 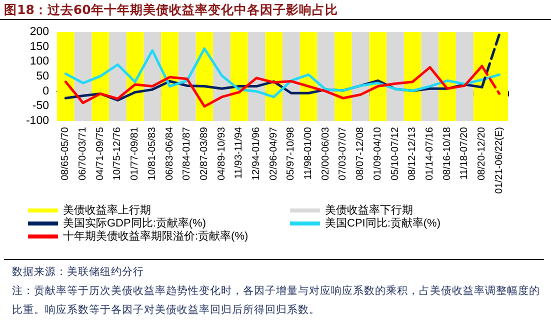 I want to click on text: 注：贡献率等于历次美债收益率趋势性变化时，各因子增量与对应响应系数的乘积，占美债收益率调整幅度的比重。响应系数等于各因子对美债收益率回归后所得回归系数。, so click(x=276, y=301).